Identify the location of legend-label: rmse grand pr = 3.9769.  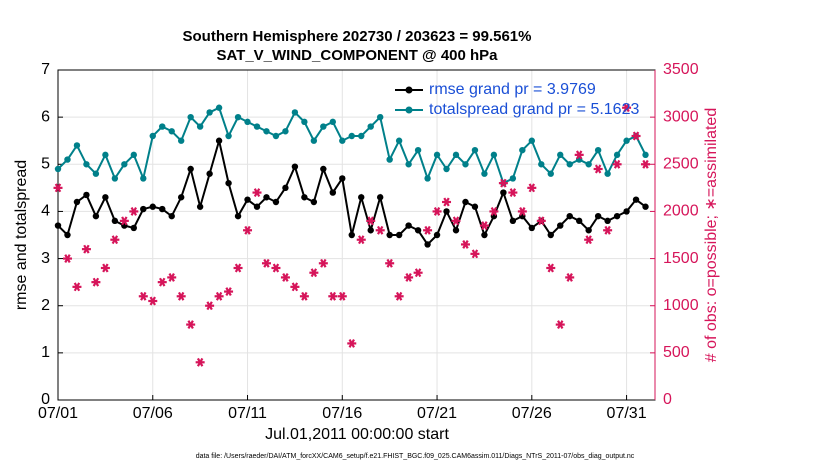
(512, 89).